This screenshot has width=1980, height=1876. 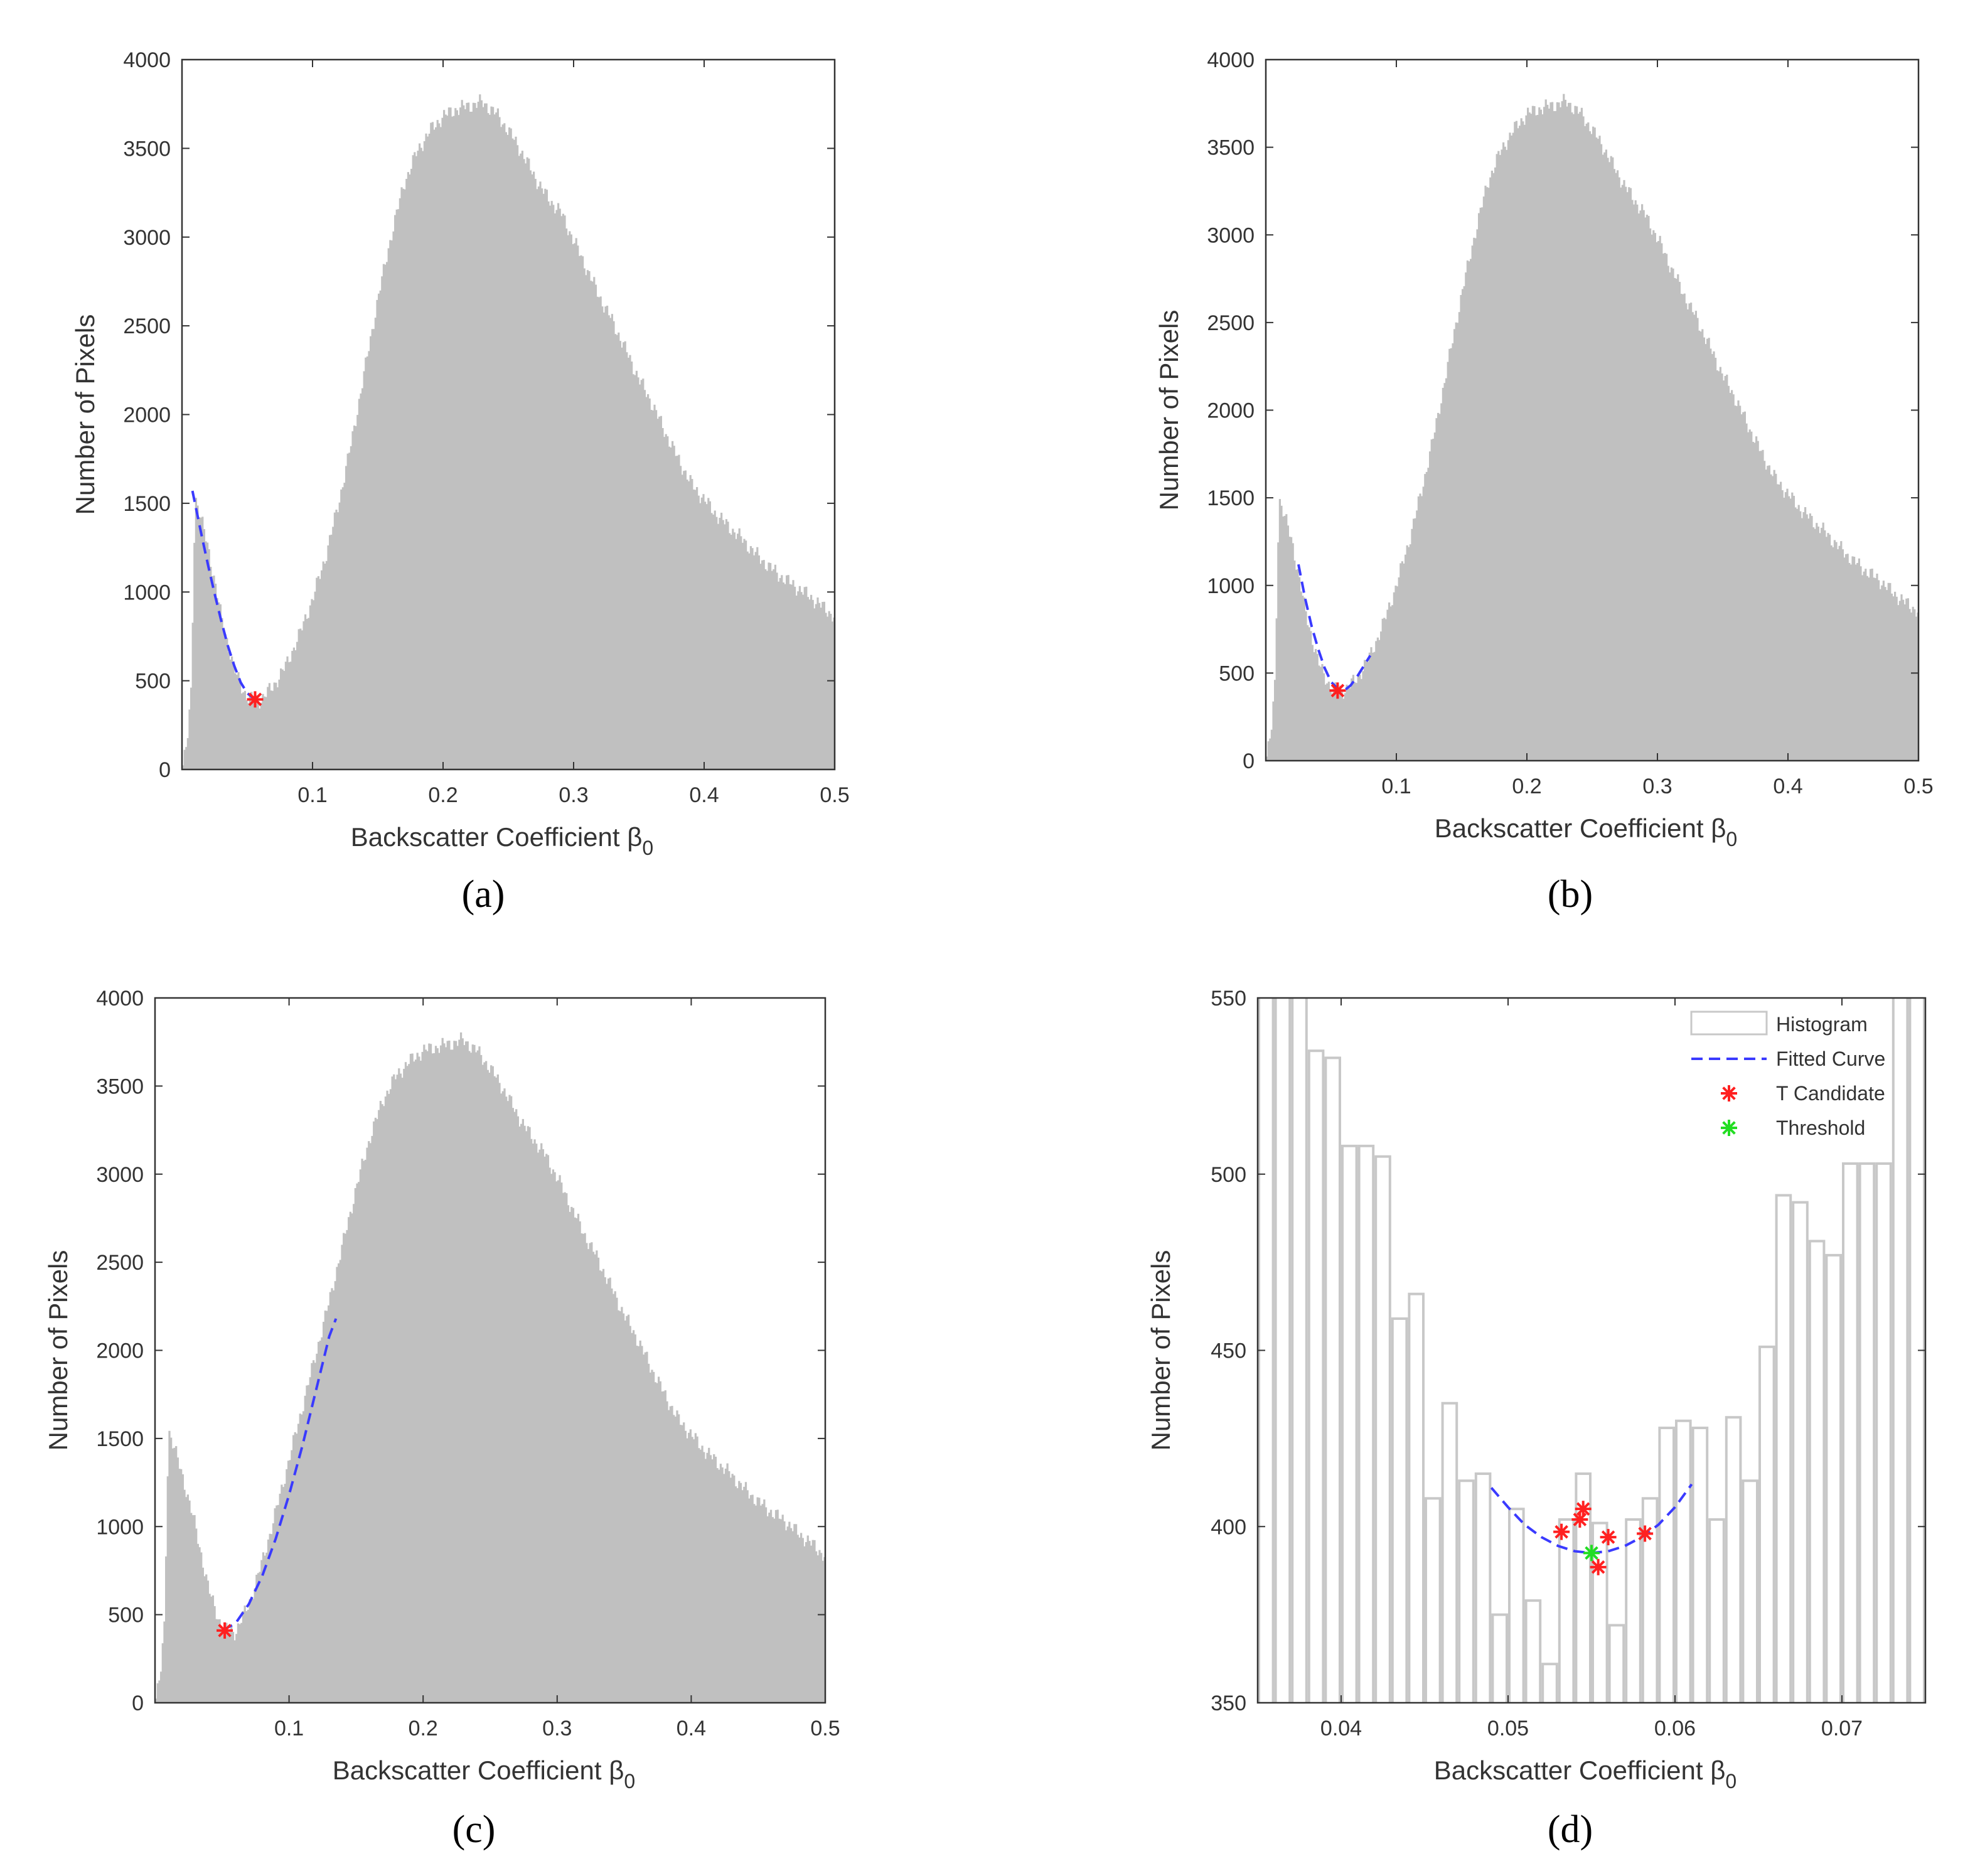 What do you see at coordinates (1842, 1729) in the screenshot?
I see `x-tick-label: 0.07` at bounding box center [1842, 1729].